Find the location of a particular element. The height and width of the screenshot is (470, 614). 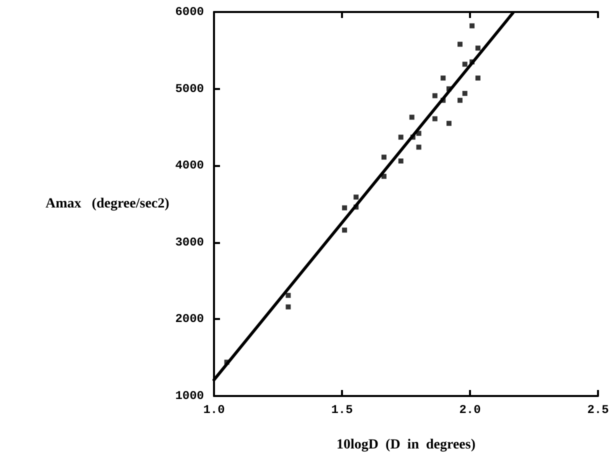

y-tick-label: 5000 is located at coordinates (189, 89).